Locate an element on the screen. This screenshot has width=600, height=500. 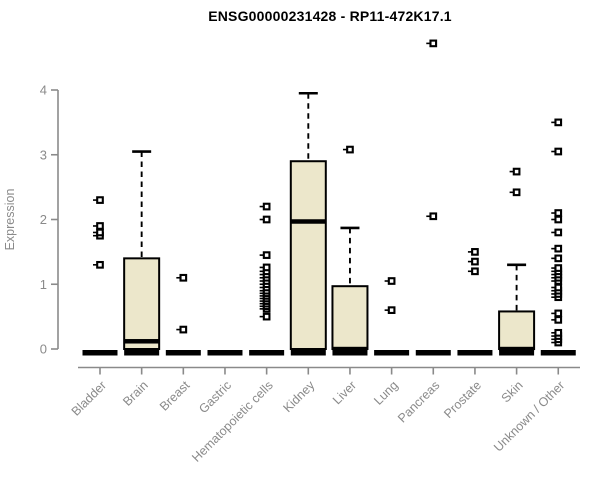
y-tick-label: 3 is located at coordinates (43, 154).